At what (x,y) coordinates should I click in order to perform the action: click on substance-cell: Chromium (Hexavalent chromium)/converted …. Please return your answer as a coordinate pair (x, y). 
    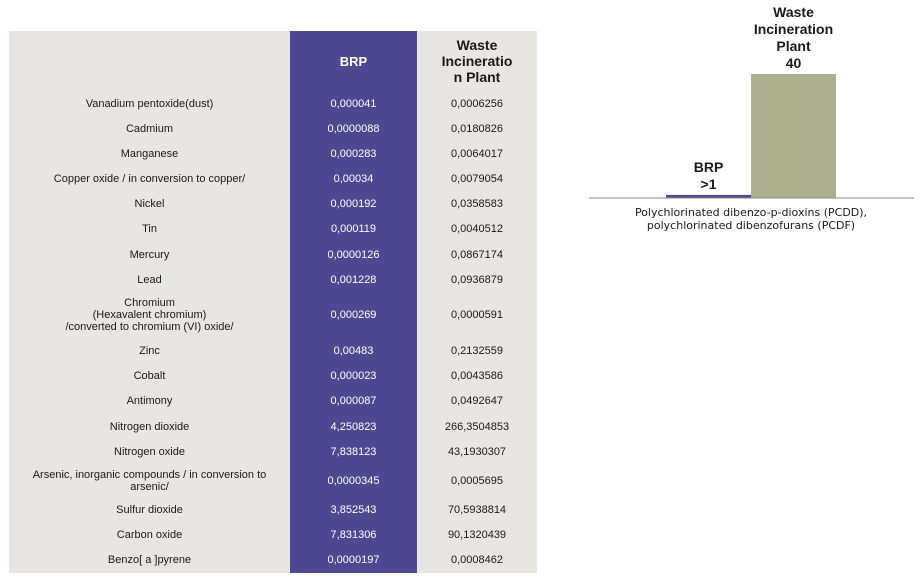
    Looking at the image, I should click on (149, 315).